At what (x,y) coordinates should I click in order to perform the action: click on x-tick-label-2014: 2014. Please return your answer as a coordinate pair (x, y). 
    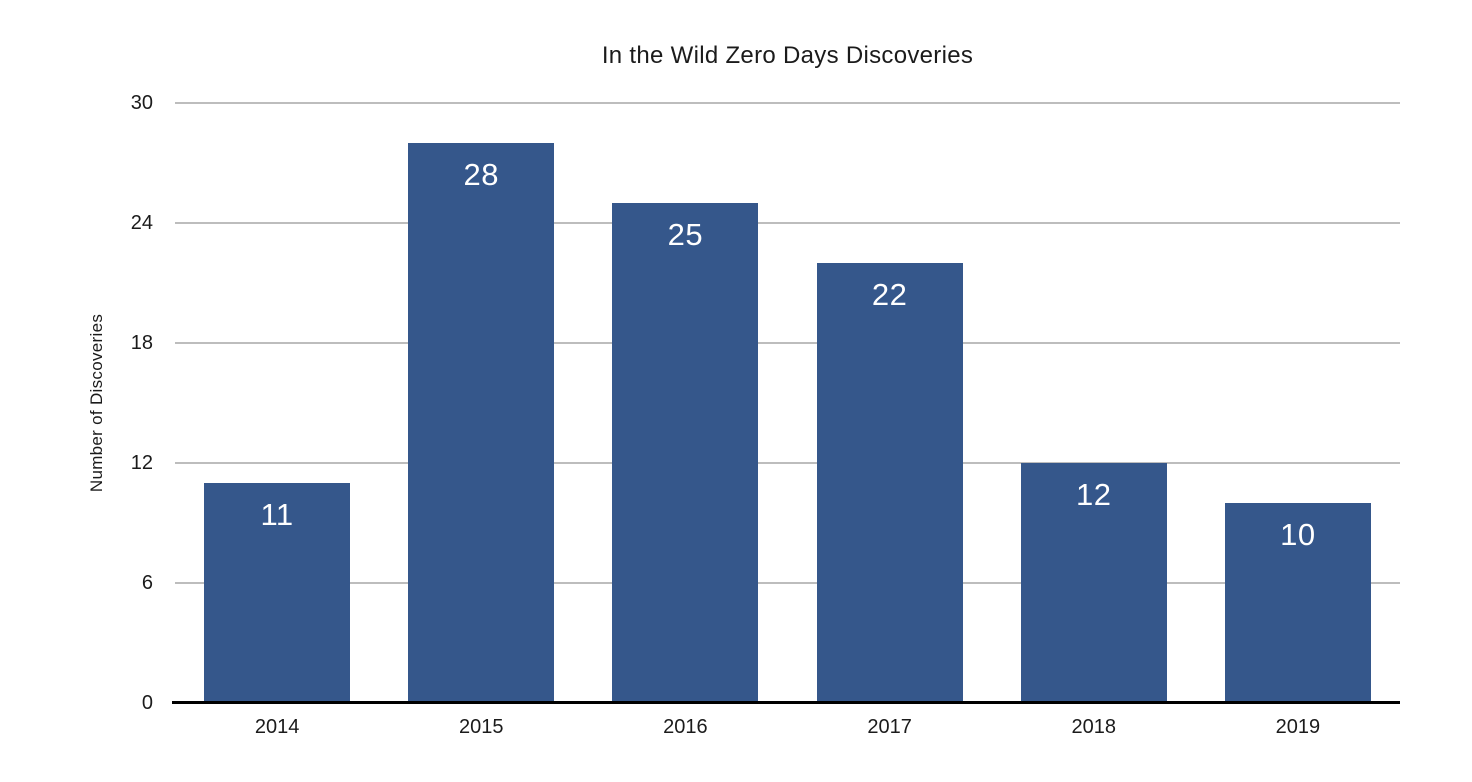
    Looking at the image, I should click on (277, 727).